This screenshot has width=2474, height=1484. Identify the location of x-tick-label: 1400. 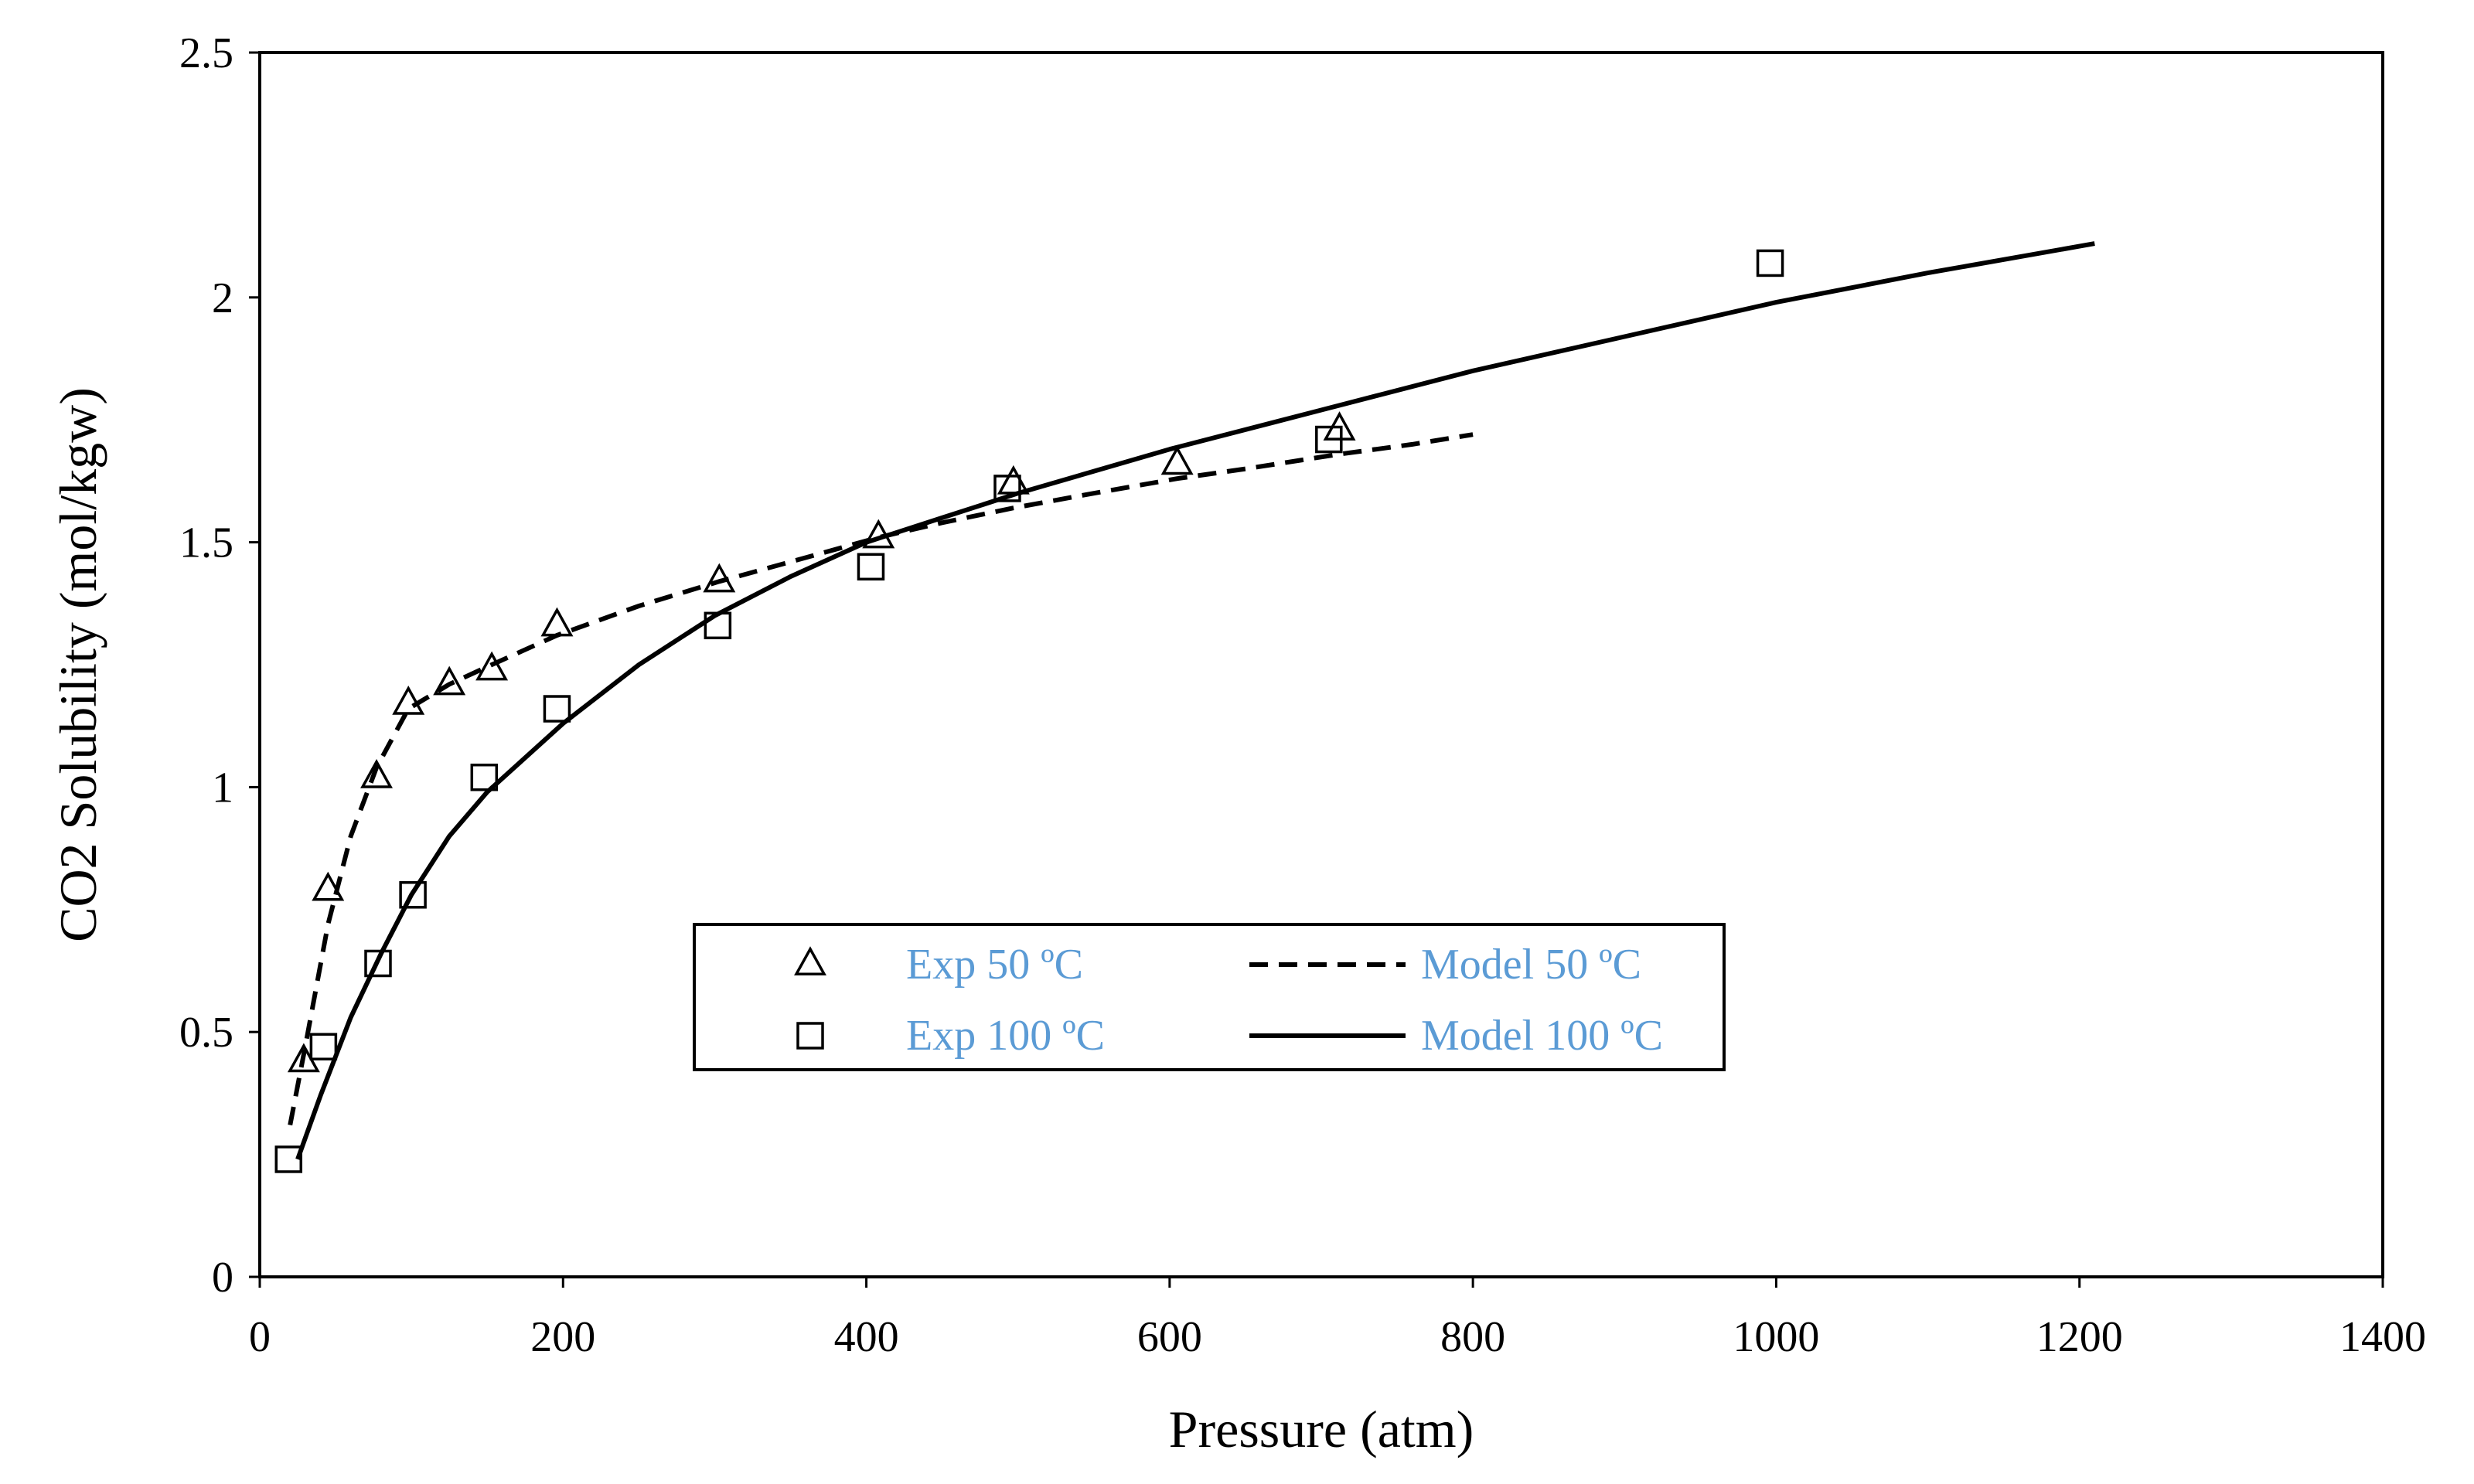
(2382, 1337).